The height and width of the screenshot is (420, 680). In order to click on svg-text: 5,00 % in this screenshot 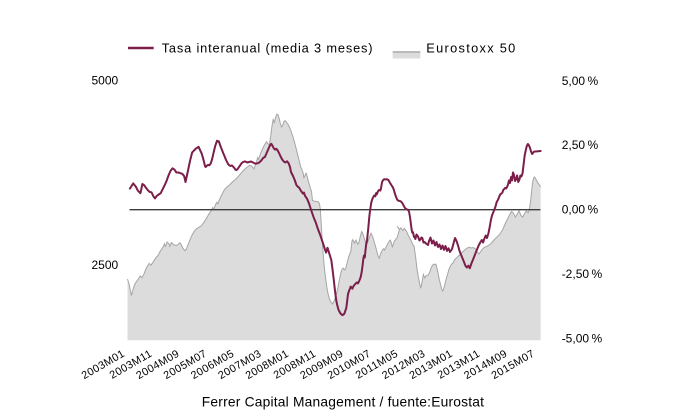, I will do `click(580, 81)`.